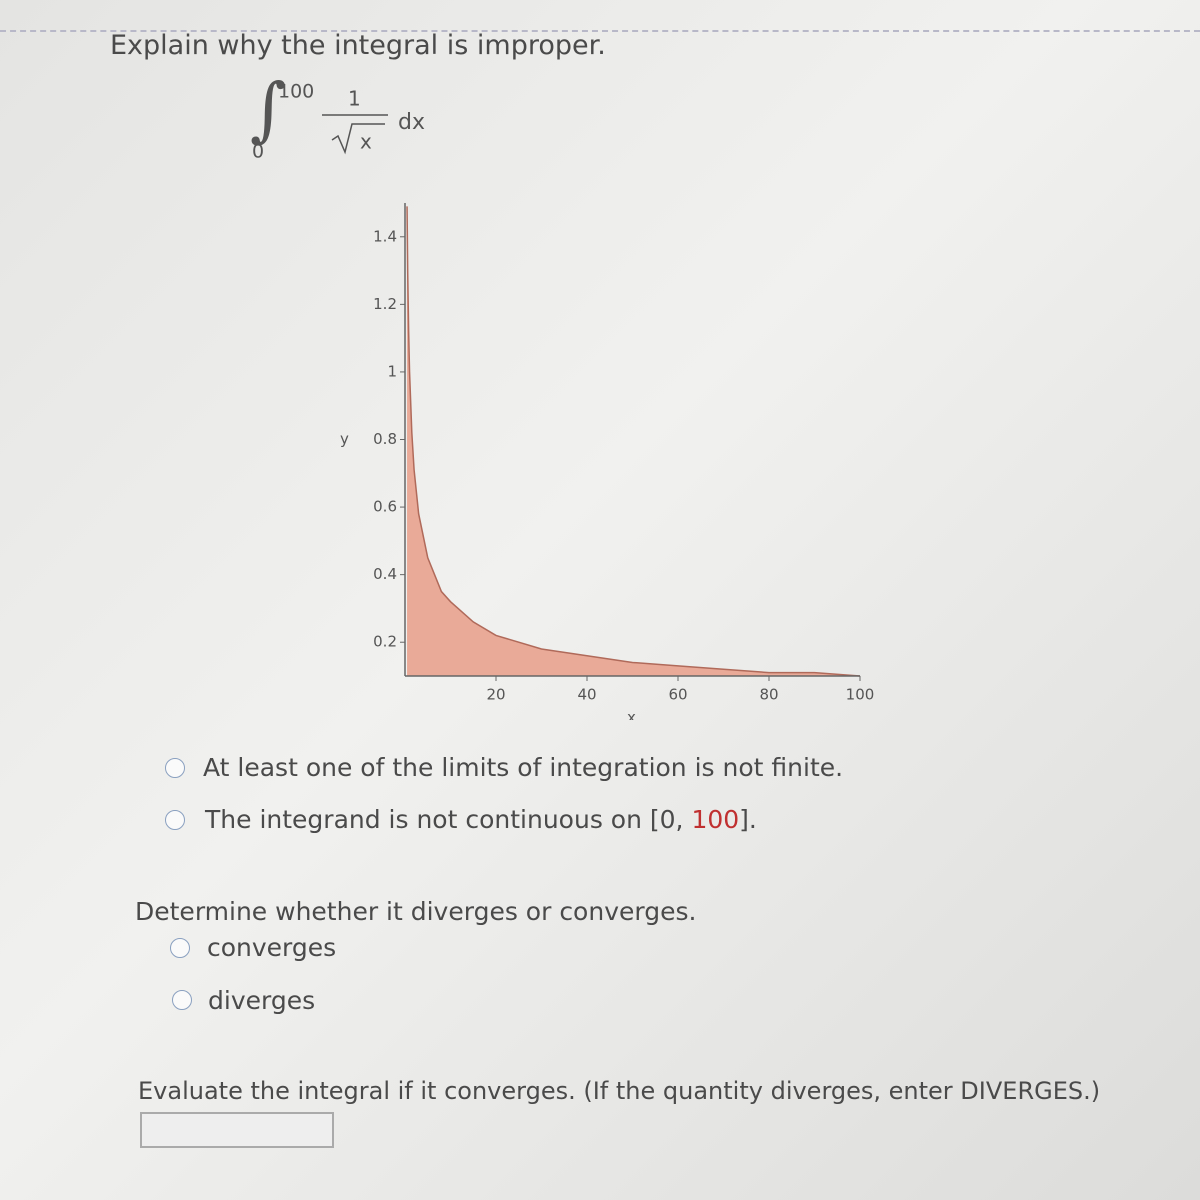 The image size is (1200, 1200). Describe the element at coordinates (677, 695) in the screenshot. I see `x-tick-label: 60` at that location.